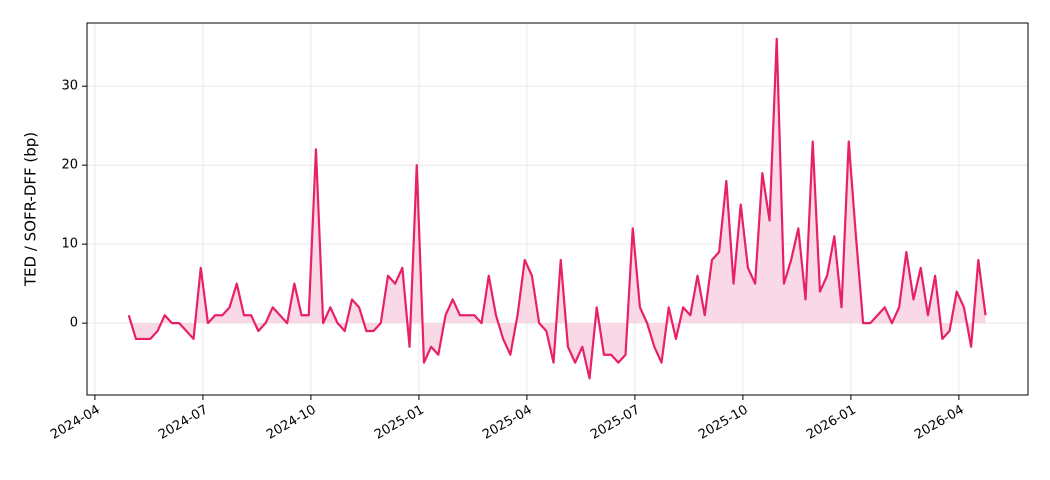  Describe the element at coordinates (831, 423) in the screenshot. I see `x-tick-label: 2026-01` at that location.